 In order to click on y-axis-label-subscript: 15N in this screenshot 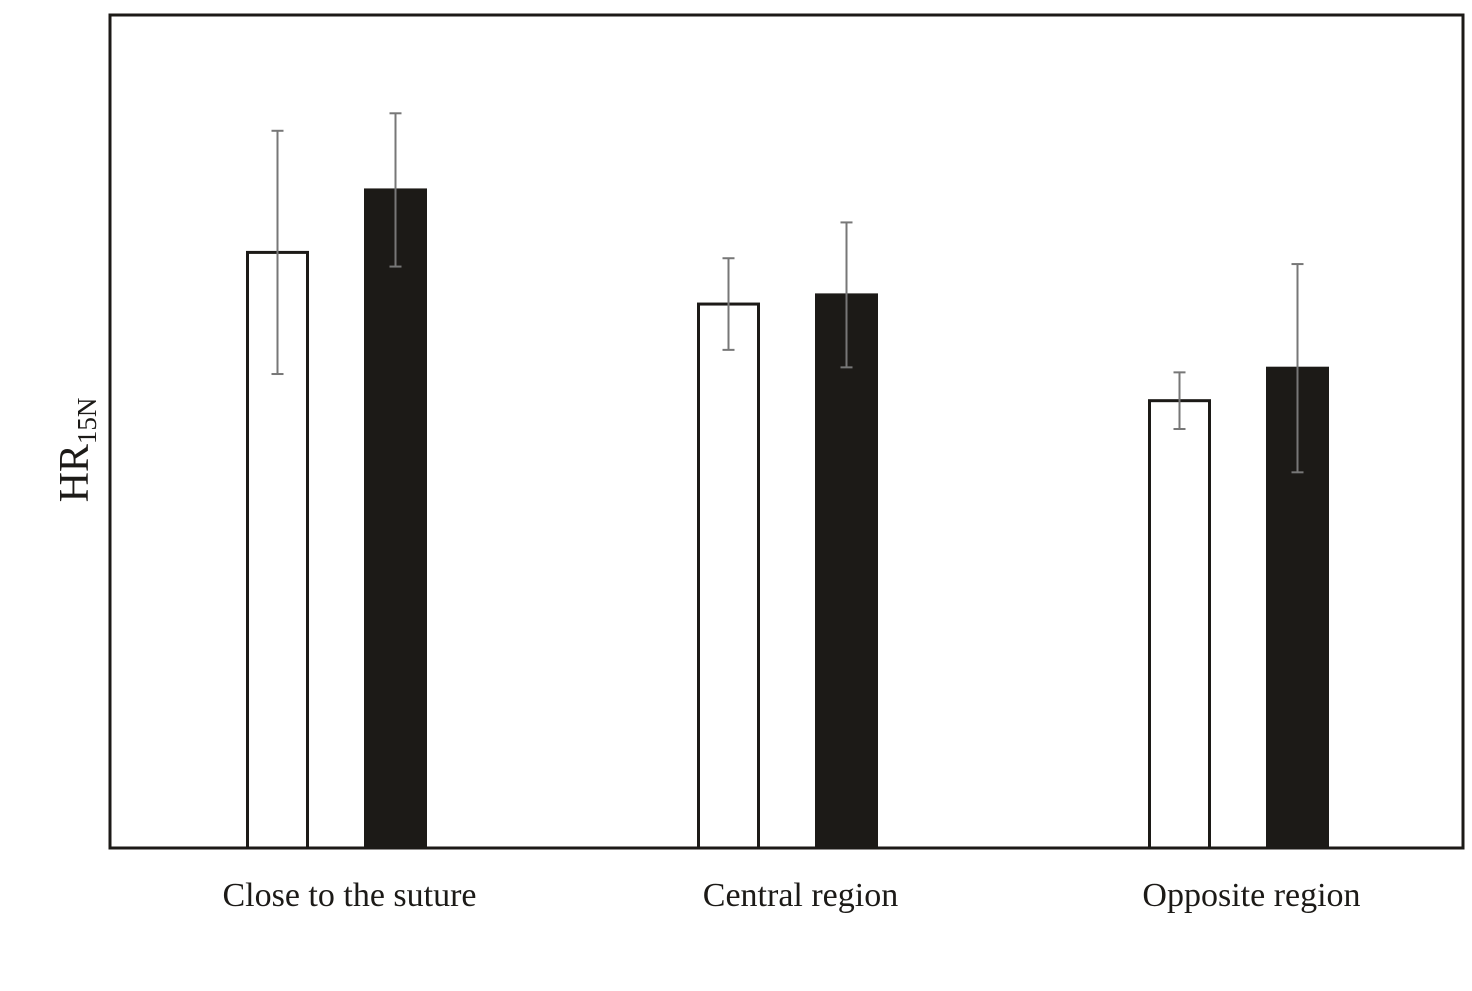, I will do `click(87, 421)`.